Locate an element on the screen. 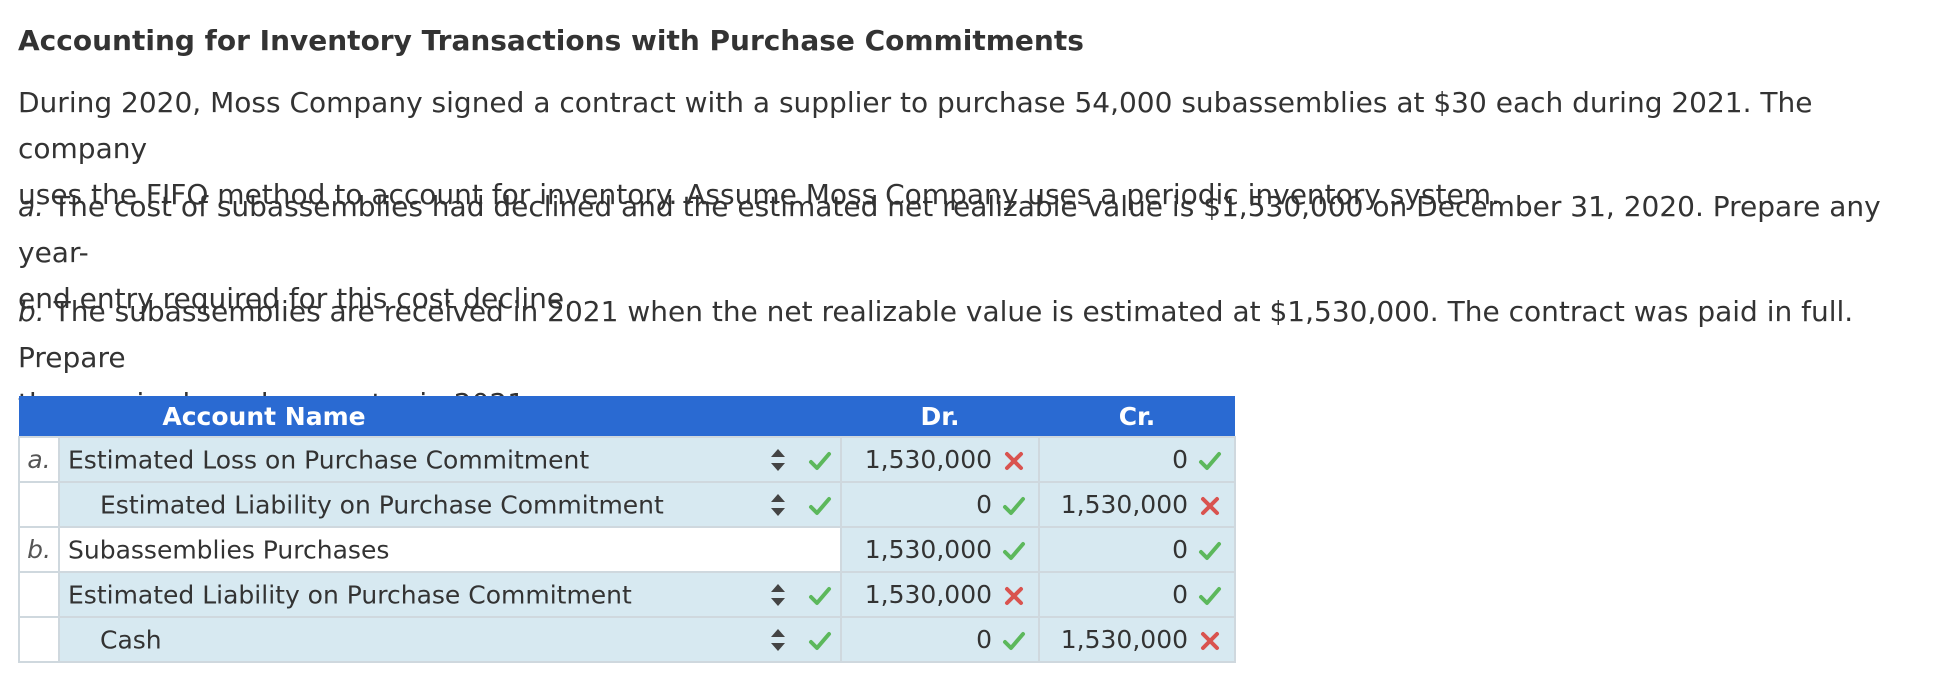 Image resolution: width=1956 pixels, height=678 pixels. part-a-letter: a. is located at coordinates (31, 206).